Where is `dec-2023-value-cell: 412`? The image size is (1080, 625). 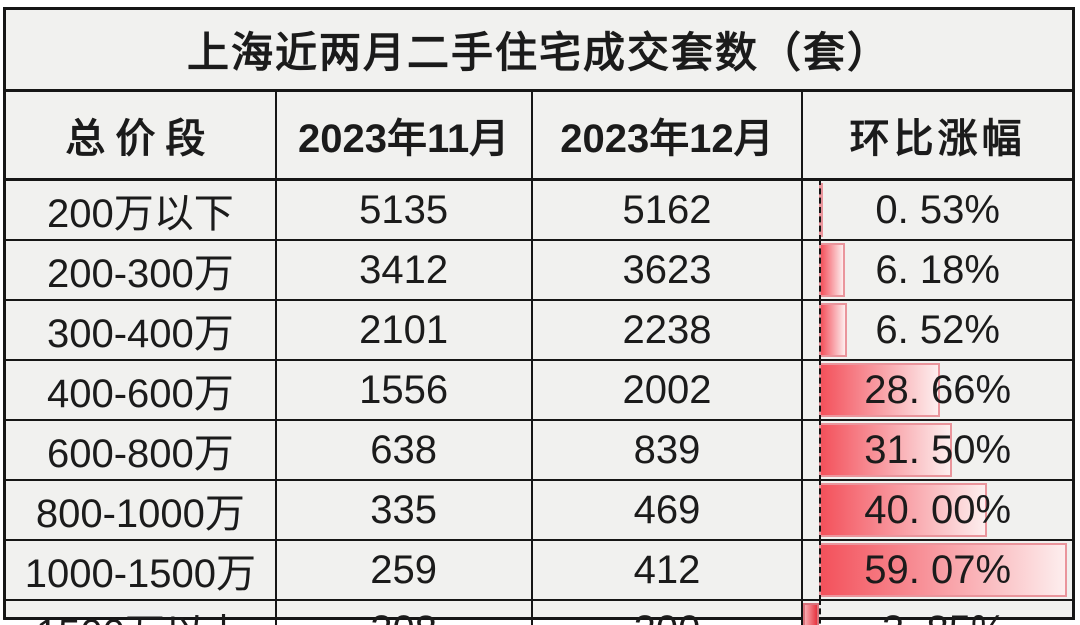
dec-2023-value-cell: 412 is located at coordinates (668, 570).